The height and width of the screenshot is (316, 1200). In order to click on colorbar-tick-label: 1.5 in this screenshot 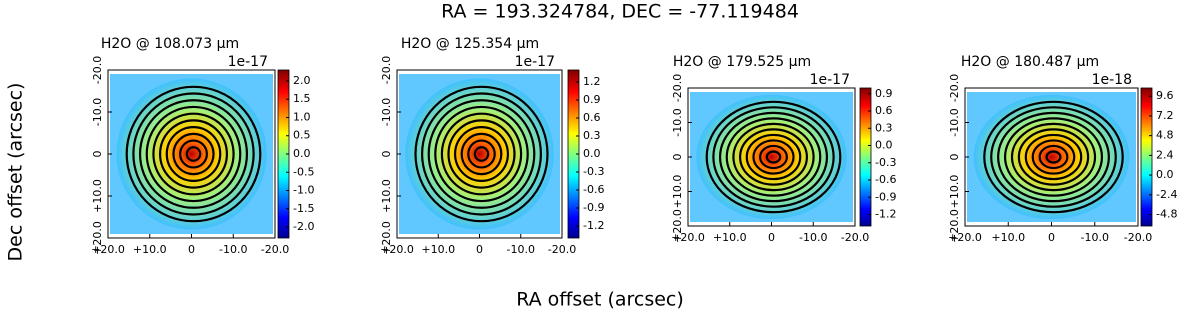, I will do `click(302, 98)`.